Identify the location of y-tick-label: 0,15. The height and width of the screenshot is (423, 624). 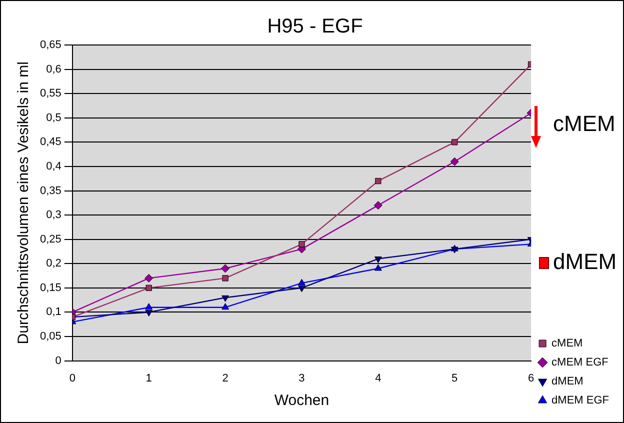
(51, 288).